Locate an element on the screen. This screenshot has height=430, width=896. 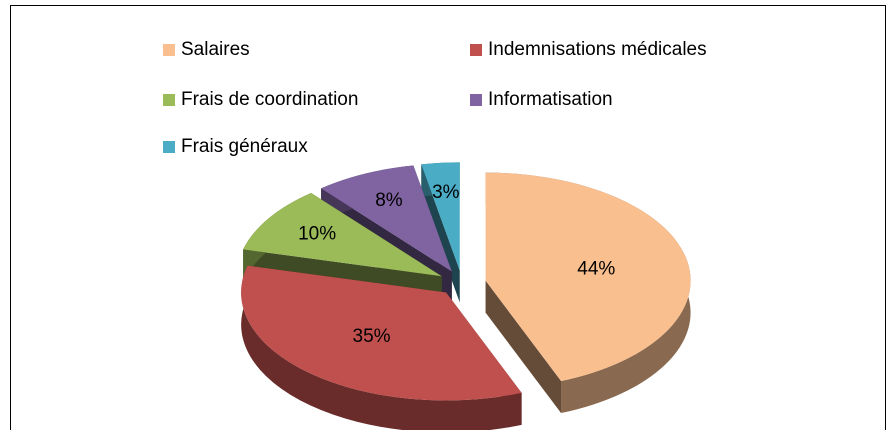
data-label: 35% is located at coordinates (372, 336).